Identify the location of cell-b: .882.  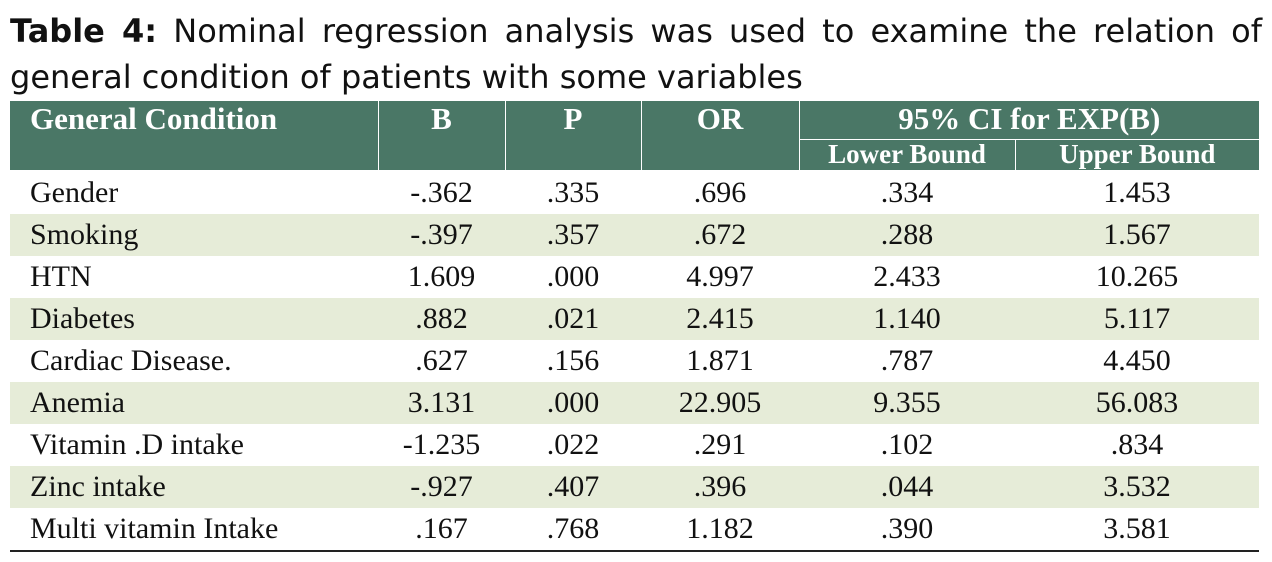
(441, 319).